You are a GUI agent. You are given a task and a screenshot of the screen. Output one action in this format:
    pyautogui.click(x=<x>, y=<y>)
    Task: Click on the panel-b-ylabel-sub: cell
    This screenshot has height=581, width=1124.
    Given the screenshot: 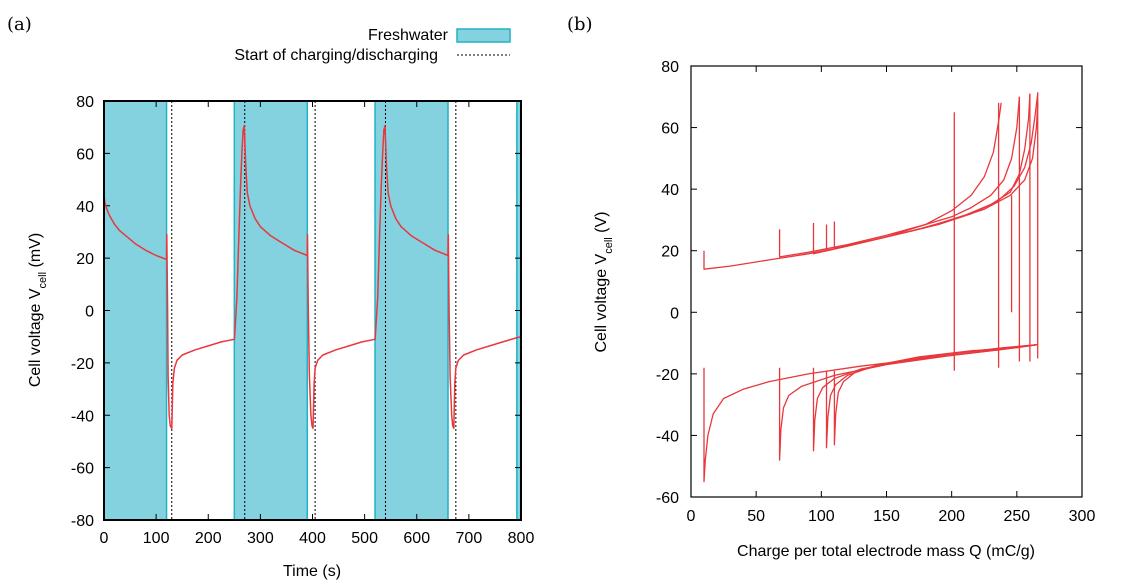 What is the action you would take?
    pyautogui.click(x=609, y=245)
    